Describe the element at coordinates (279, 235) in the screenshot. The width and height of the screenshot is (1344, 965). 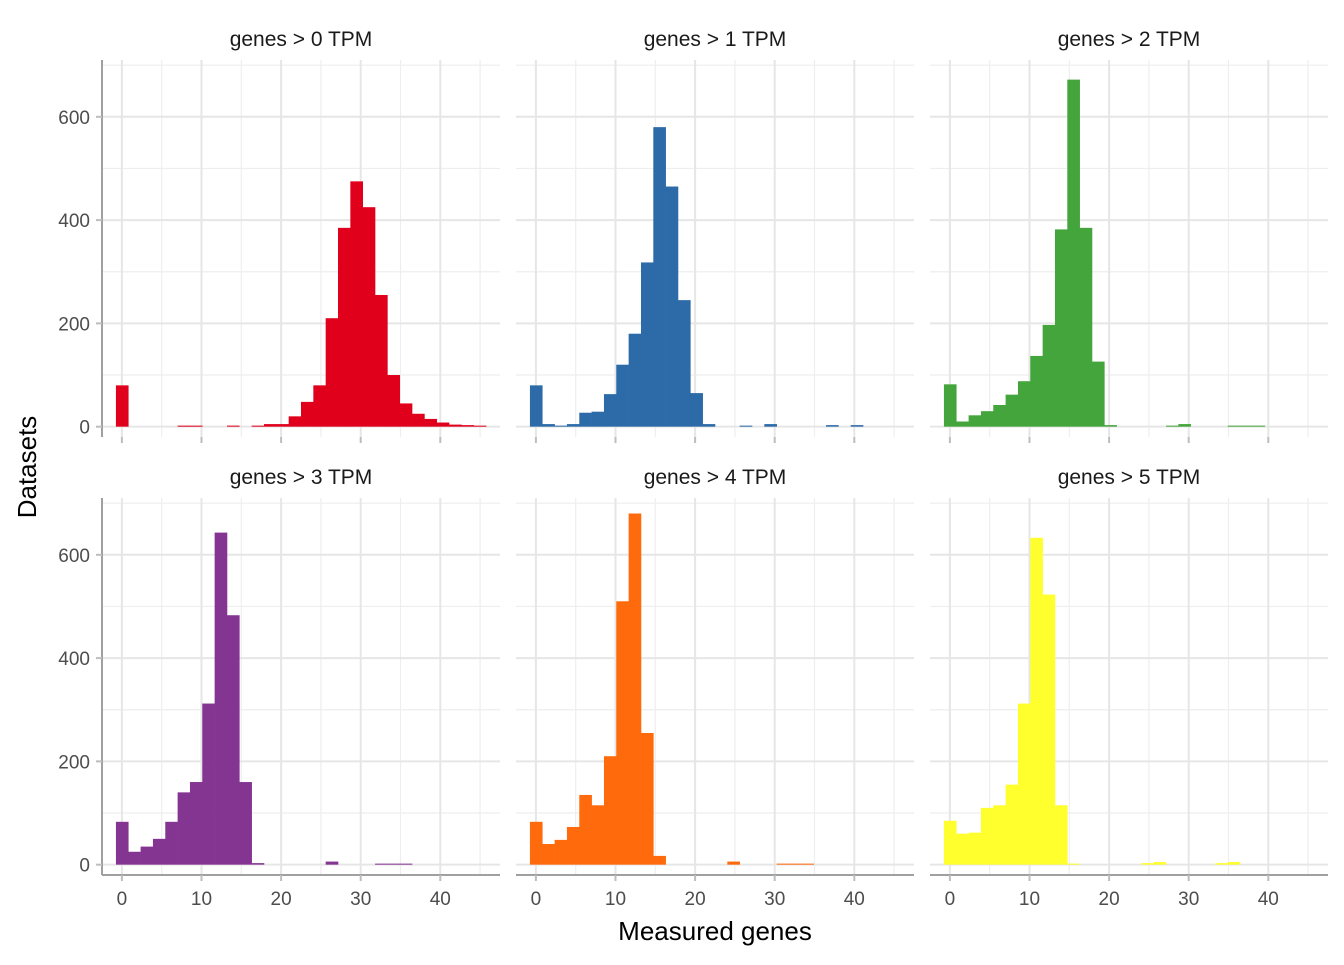
I see `panel-1: genes > 0 TPM 0 200 400 600` at that location.